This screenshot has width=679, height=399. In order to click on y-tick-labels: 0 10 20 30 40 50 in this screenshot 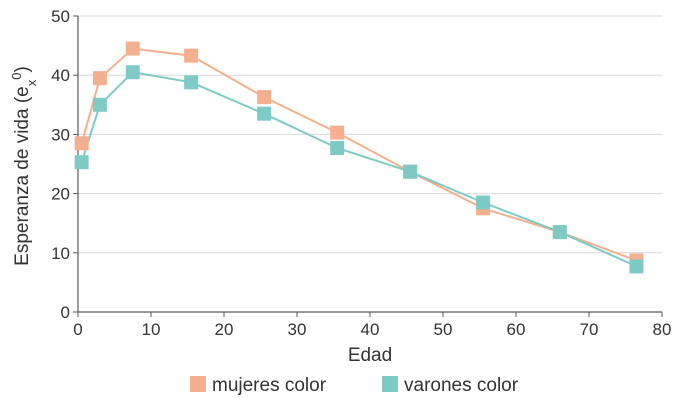, I will do `click(60, 164)`.